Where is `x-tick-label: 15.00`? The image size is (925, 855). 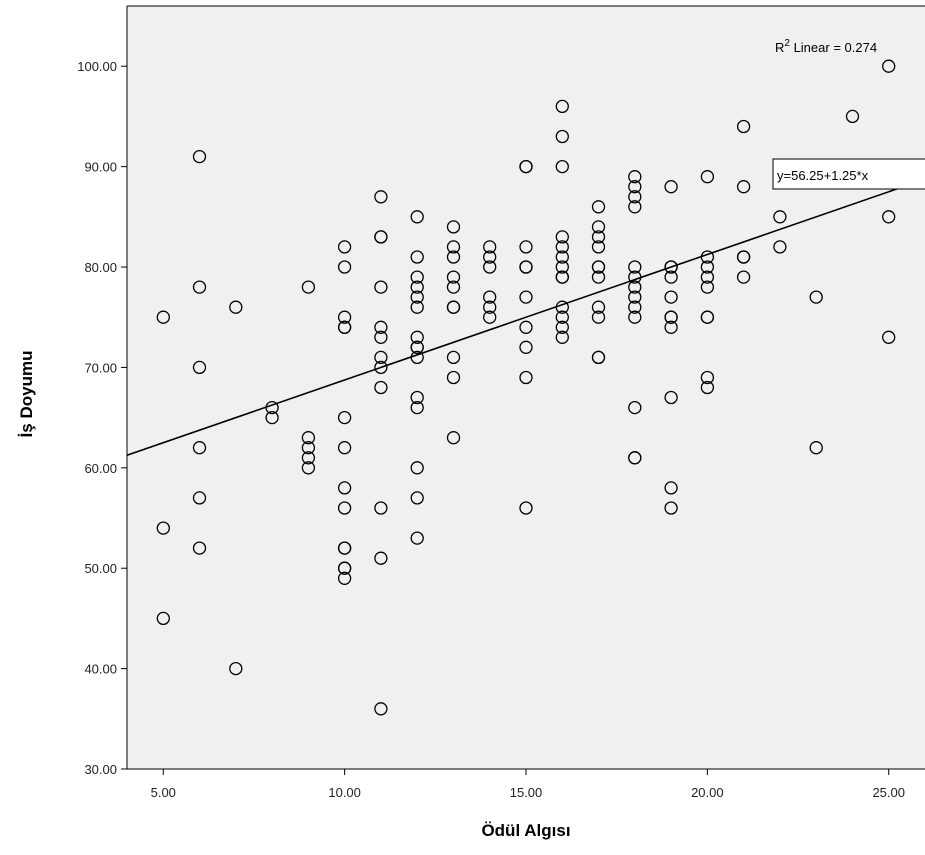 x-tick-label: 15.00 is located at coordinates (526, 792).